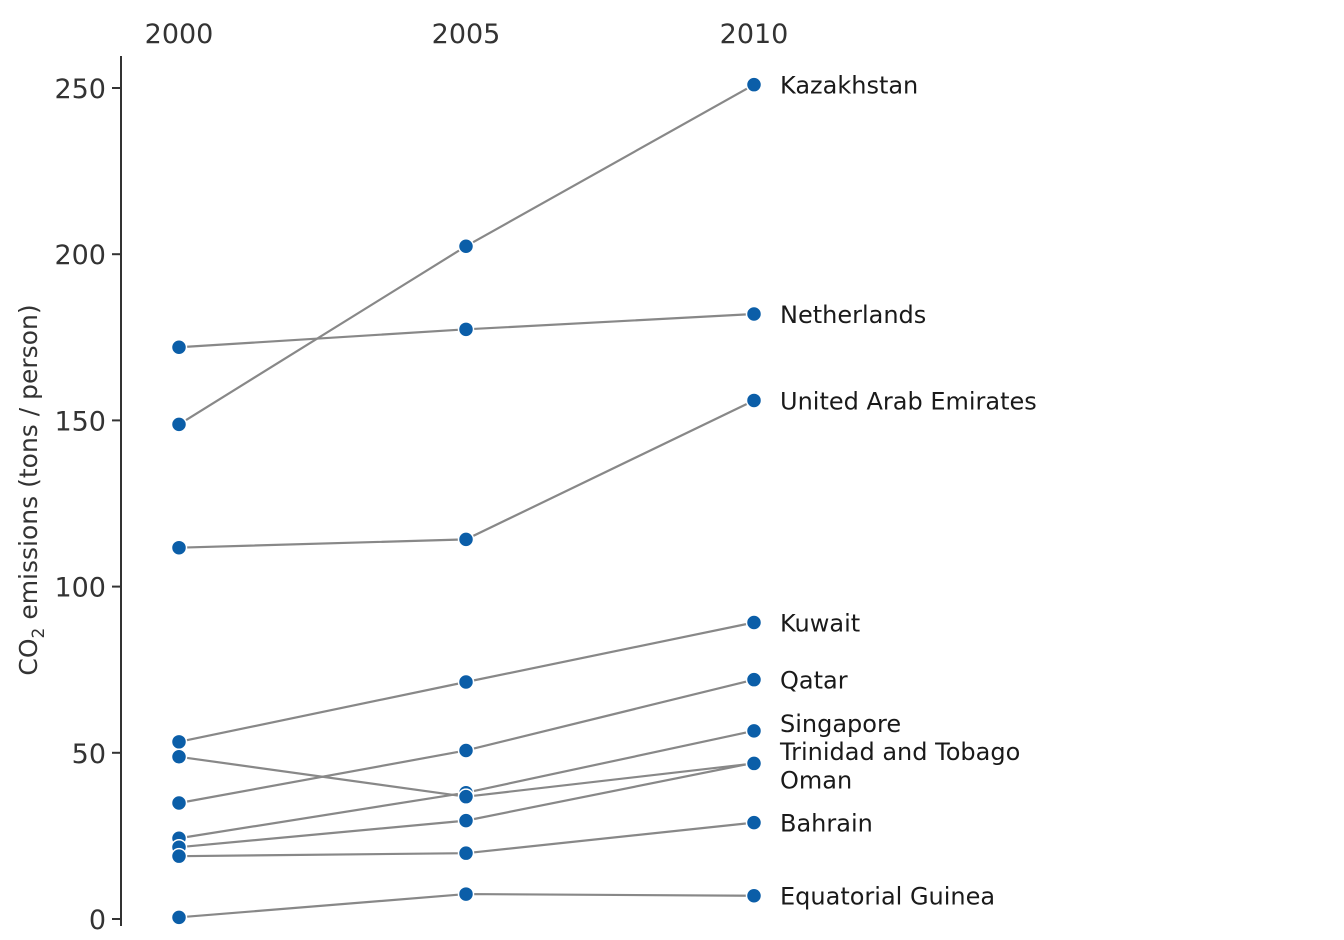  Describe the element at coordinates (826, 824) in the screenshot. I see `label-bahrain: Bahrain` at that location.